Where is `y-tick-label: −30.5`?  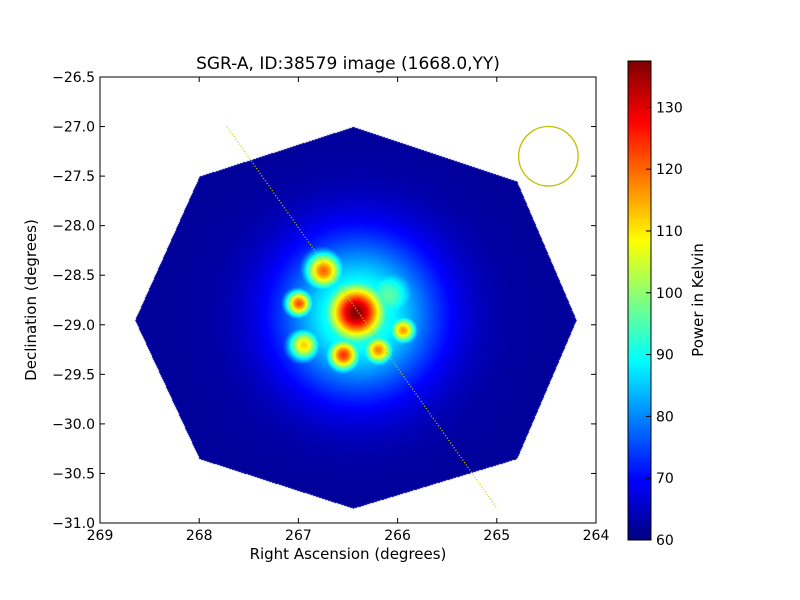
y-tick-label: −30.5 is located at coordinates (73, 474).